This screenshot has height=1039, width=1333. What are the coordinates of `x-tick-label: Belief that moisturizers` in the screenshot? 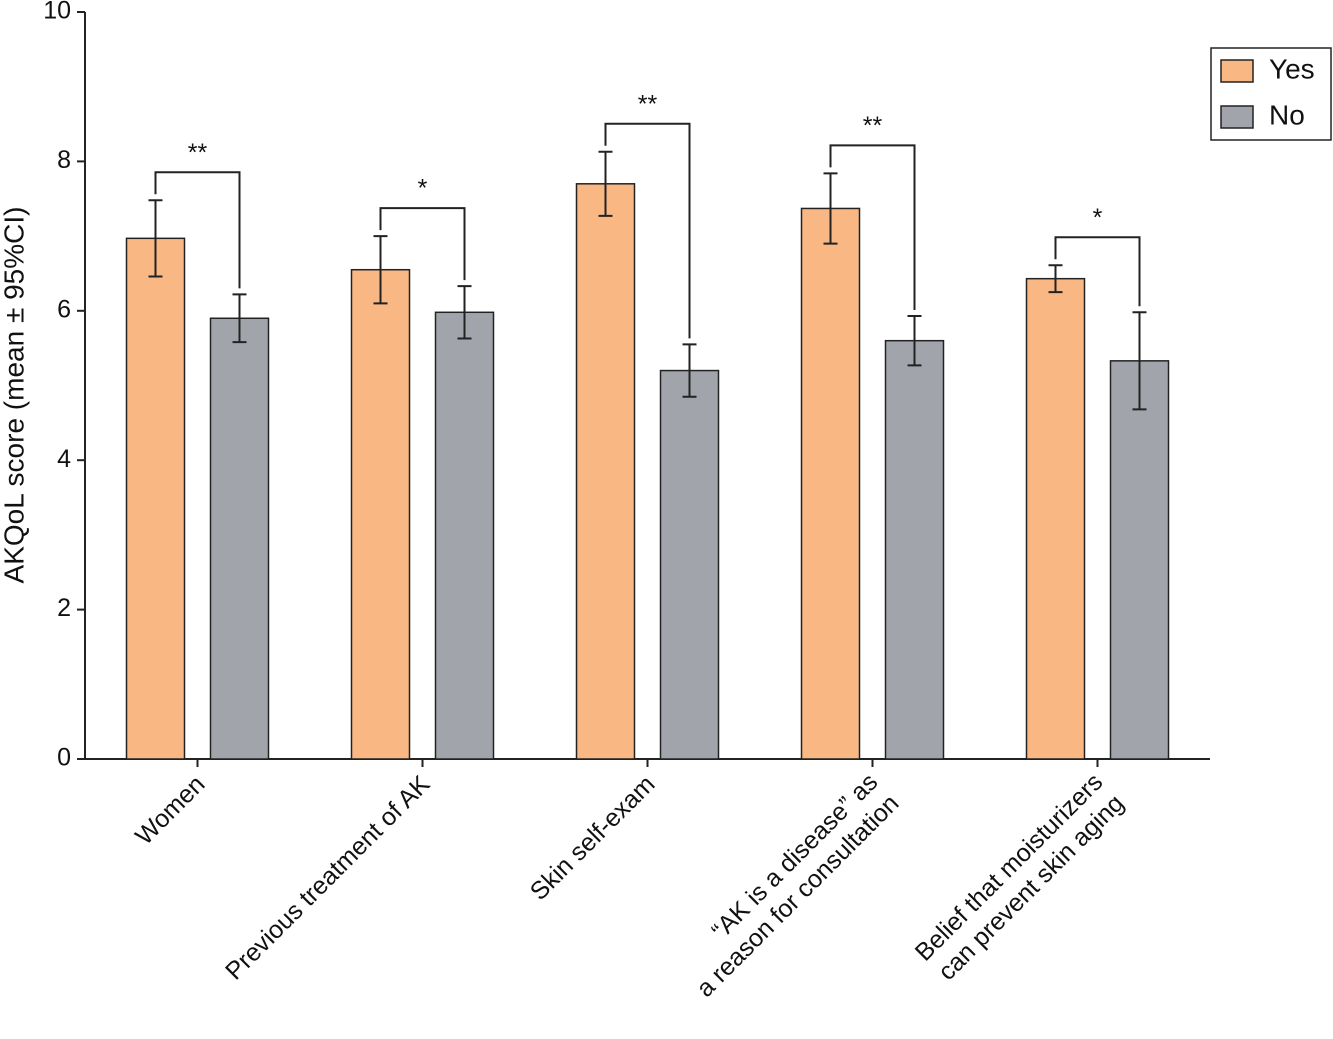 It's located at (1009, 867).